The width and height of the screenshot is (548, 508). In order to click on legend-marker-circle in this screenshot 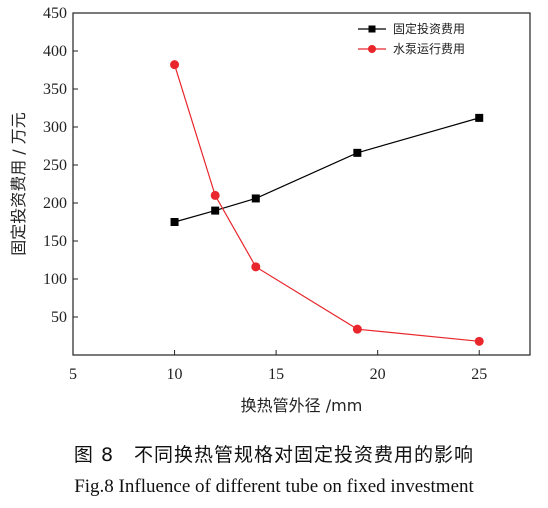, I will do `click(372, 49)`.